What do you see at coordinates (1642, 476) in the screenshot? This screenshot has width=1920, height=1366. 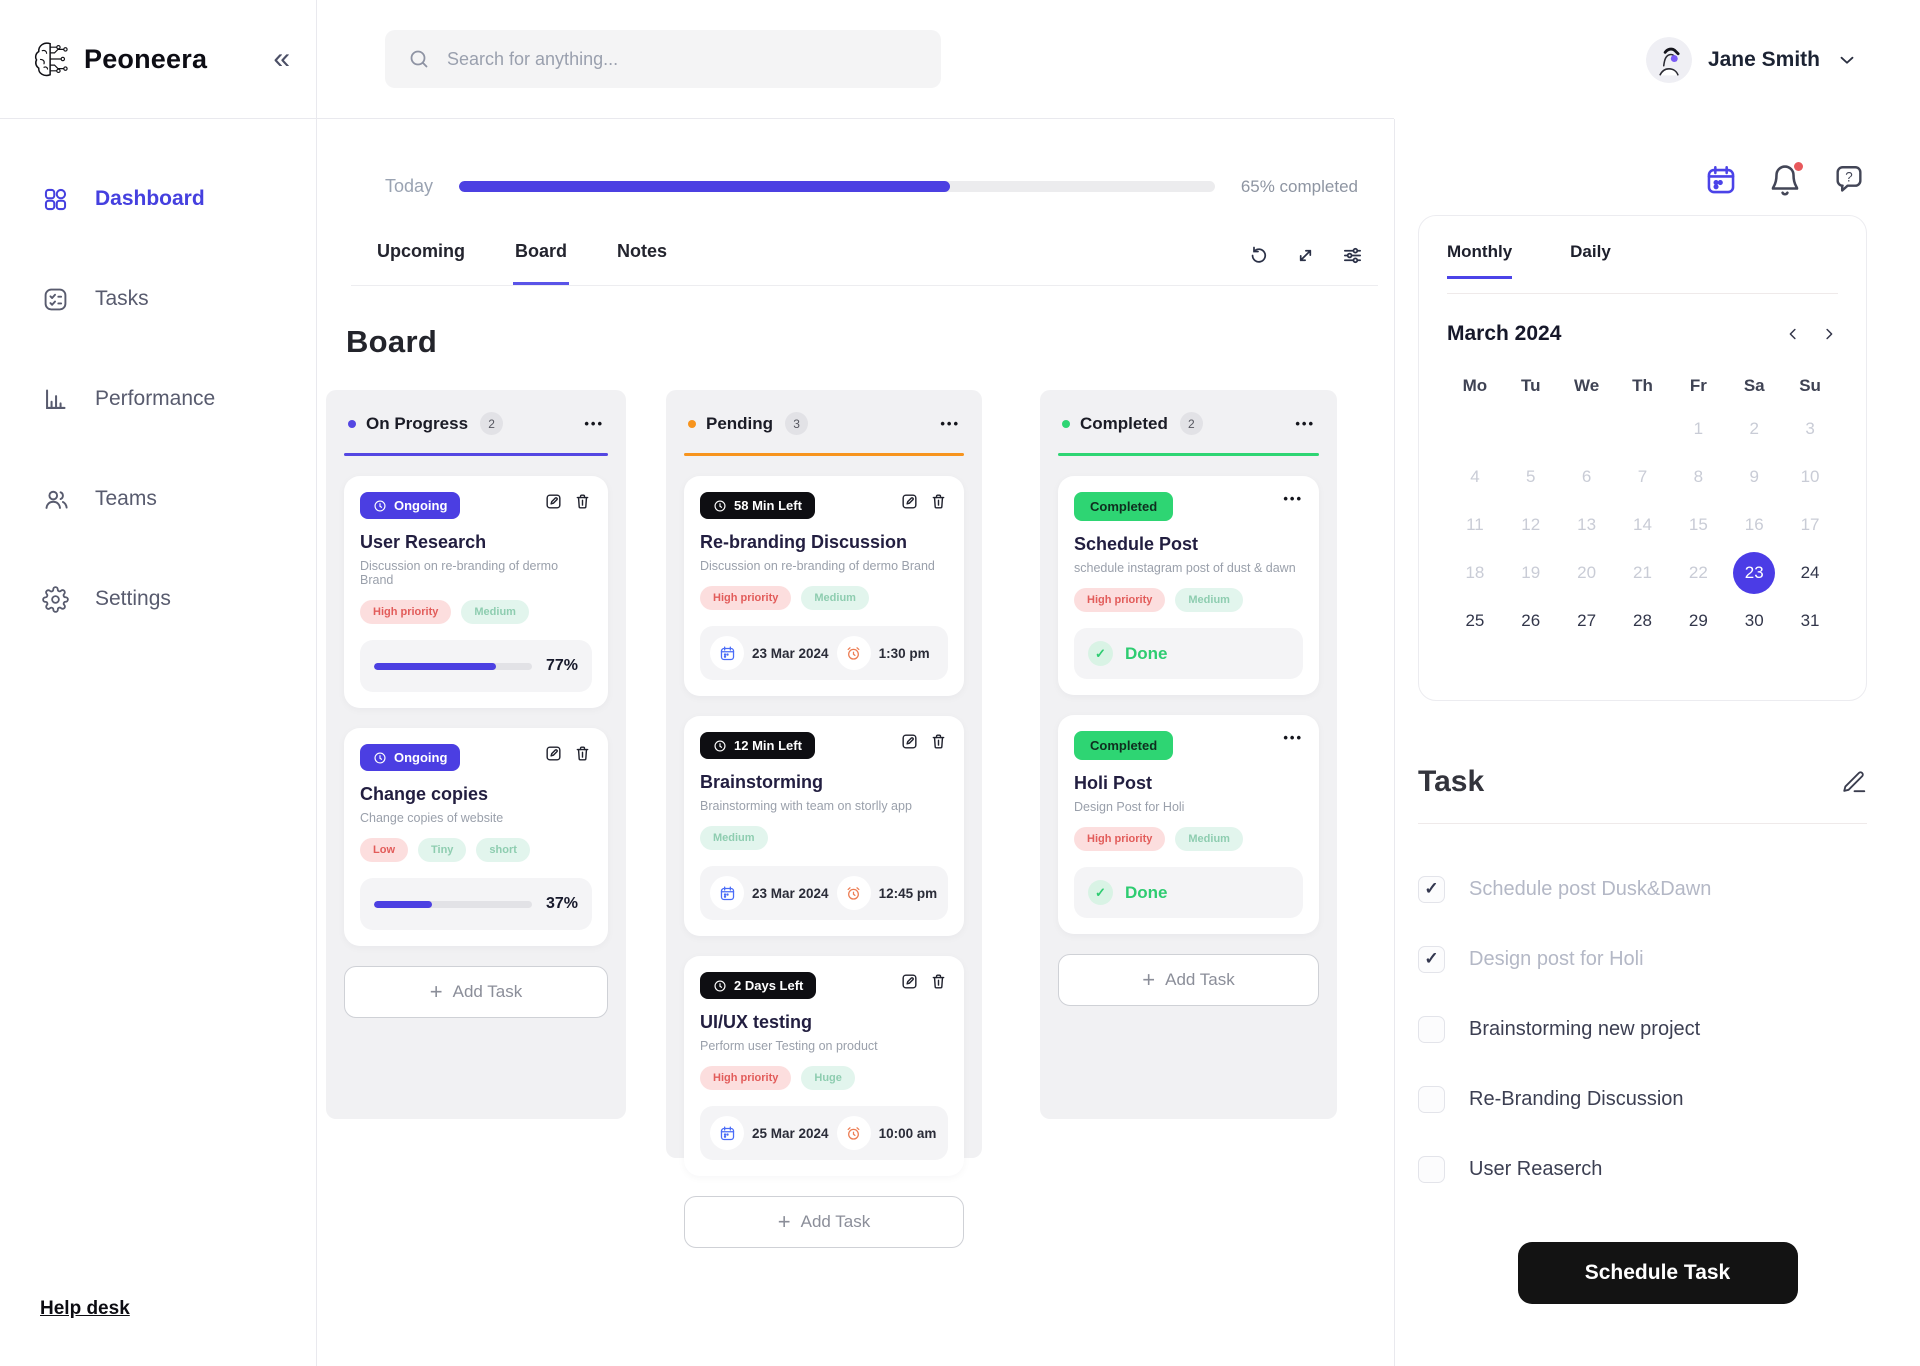 I see `calendar-day: 7` at bounding box center [1642, 476].